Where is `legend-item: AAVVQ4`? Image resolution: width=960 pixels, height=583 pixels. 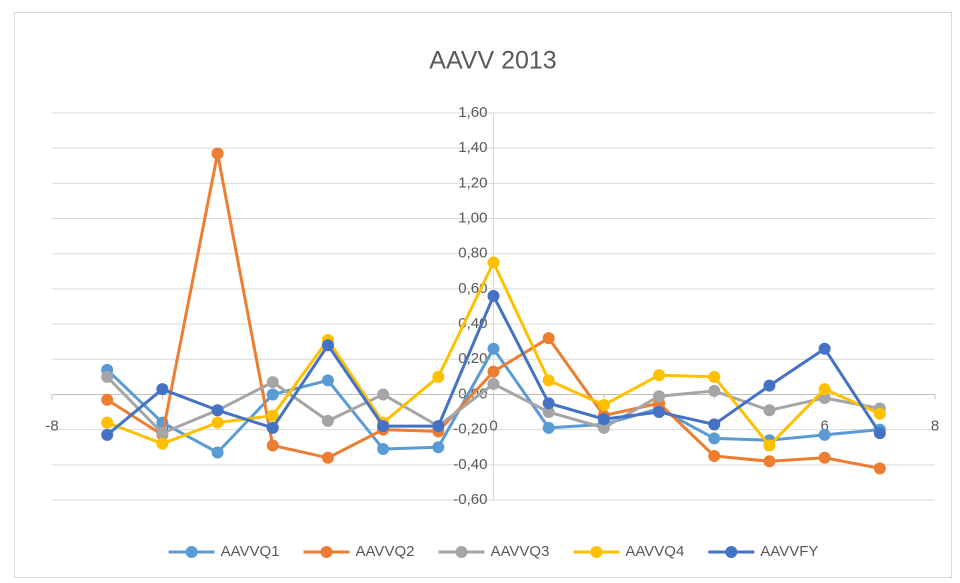
legend-item: AAVVQ4 is located at coordinates (628, 551).